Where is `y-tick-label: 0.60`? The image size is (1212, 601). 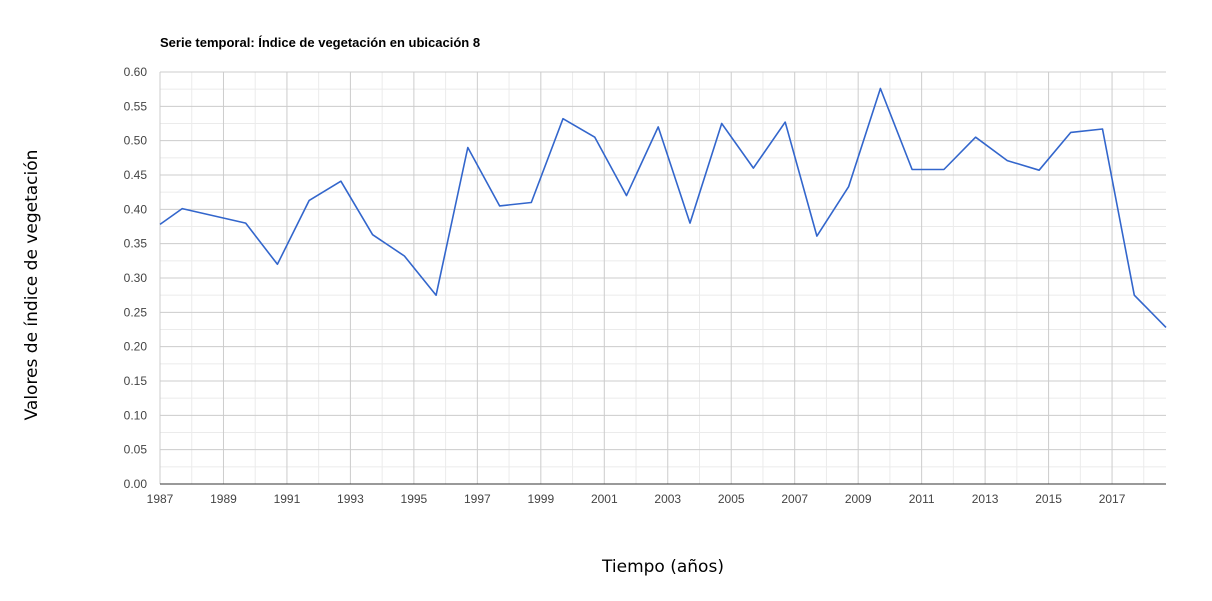 y-tick-label: 0.60 is located at coordinates (136, 72).